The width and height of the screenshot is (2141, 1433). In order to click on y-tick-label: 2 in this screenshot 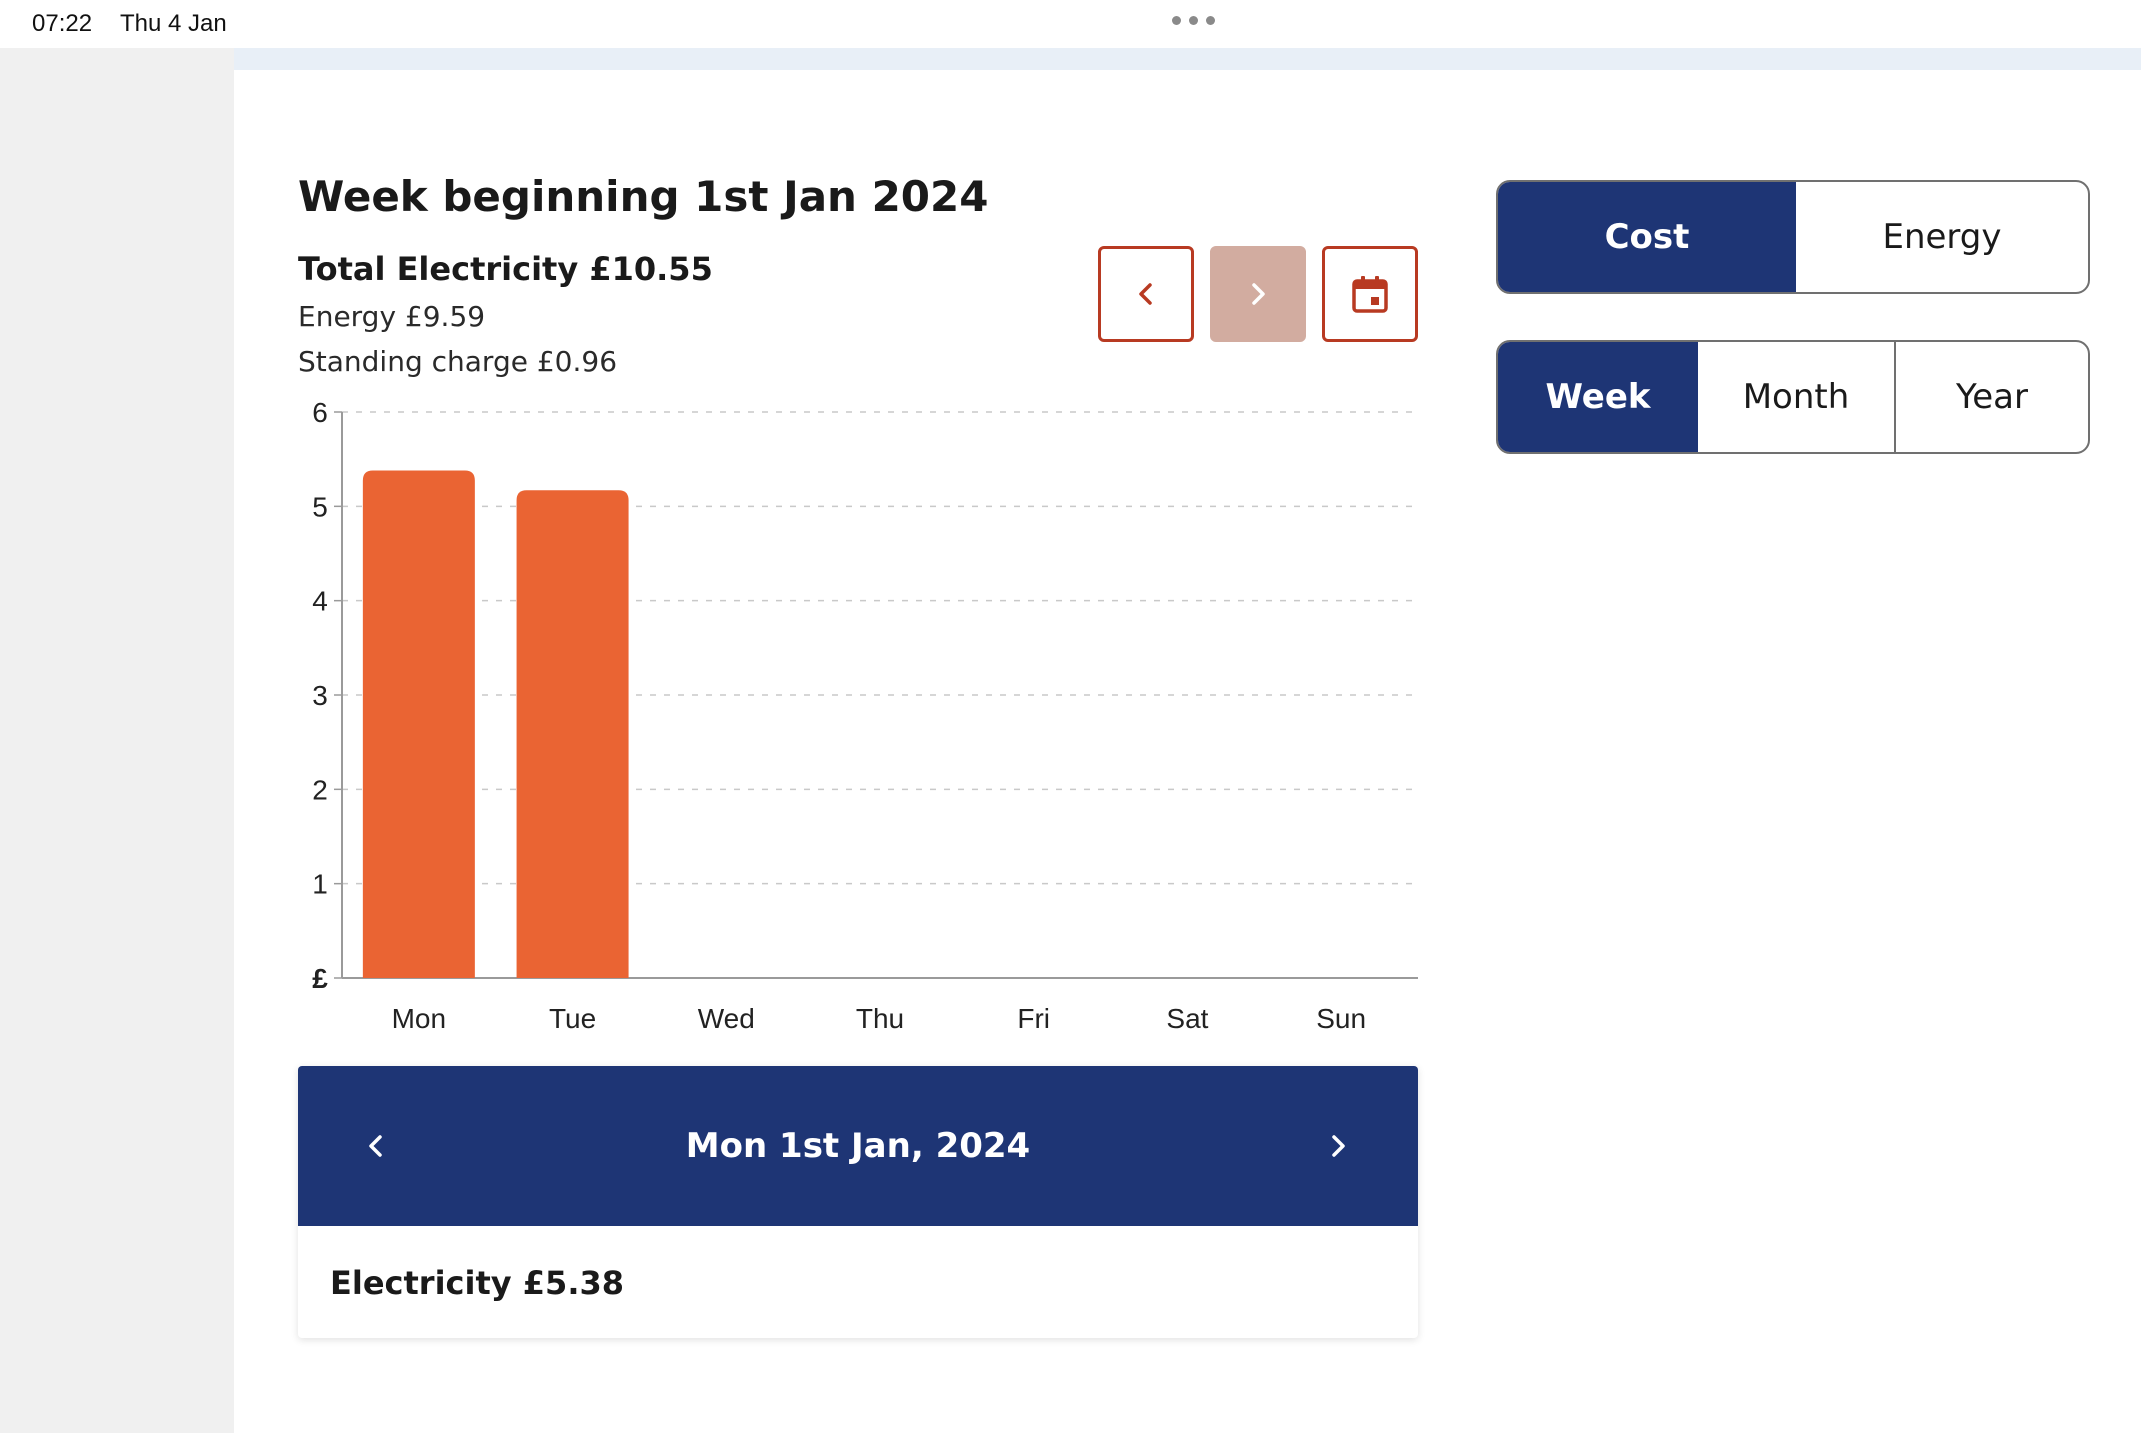, I will do `click(320, 789)`.